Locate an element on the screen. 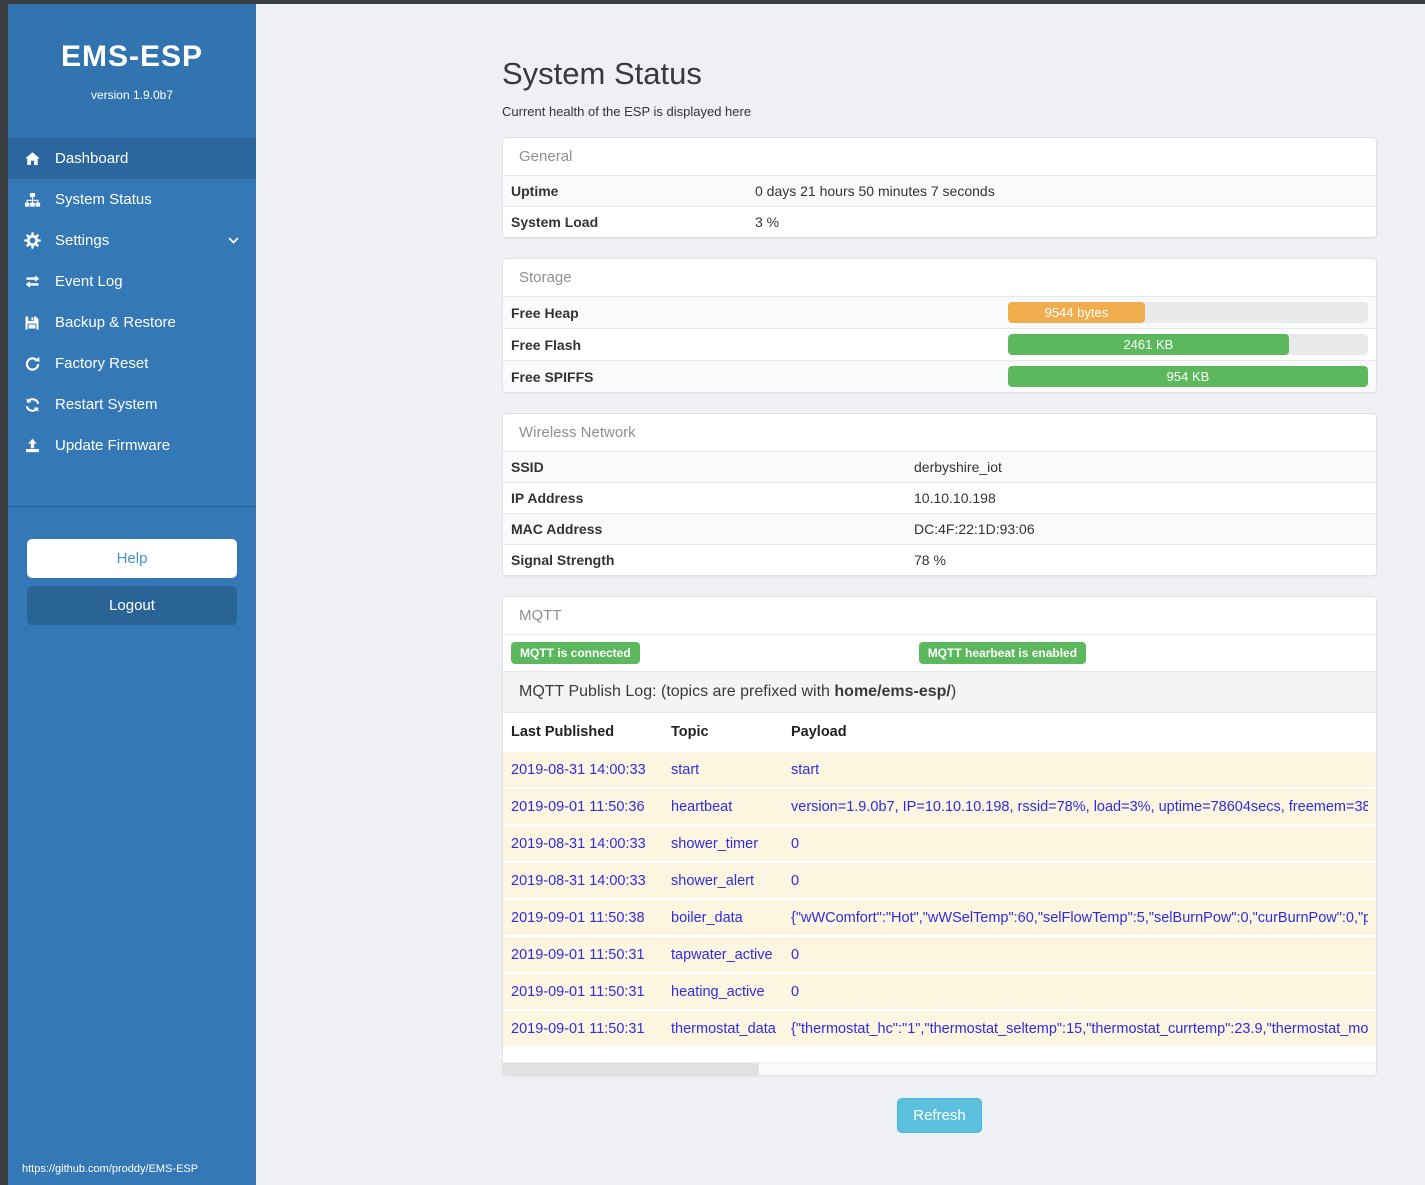 This screenshot has height=1185, width=1425. log-date: 2019-09-01 11:50:36 is located at coordinates (578, 806).